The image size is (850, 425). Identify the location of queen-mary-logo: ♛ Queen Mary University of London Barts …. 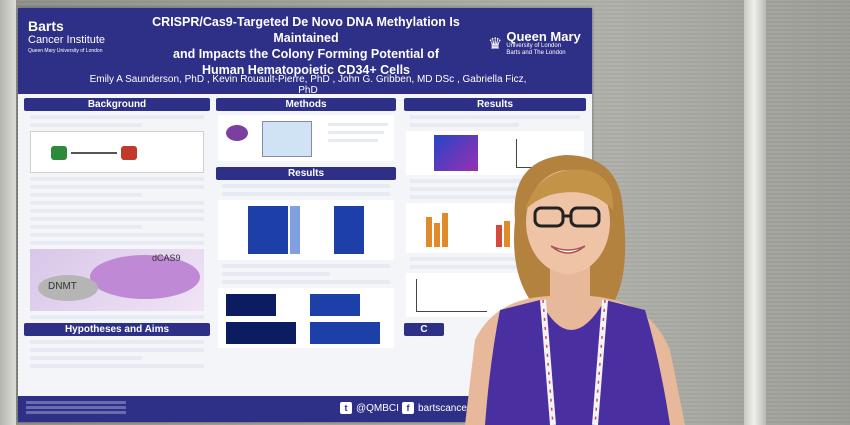
(536, 43).